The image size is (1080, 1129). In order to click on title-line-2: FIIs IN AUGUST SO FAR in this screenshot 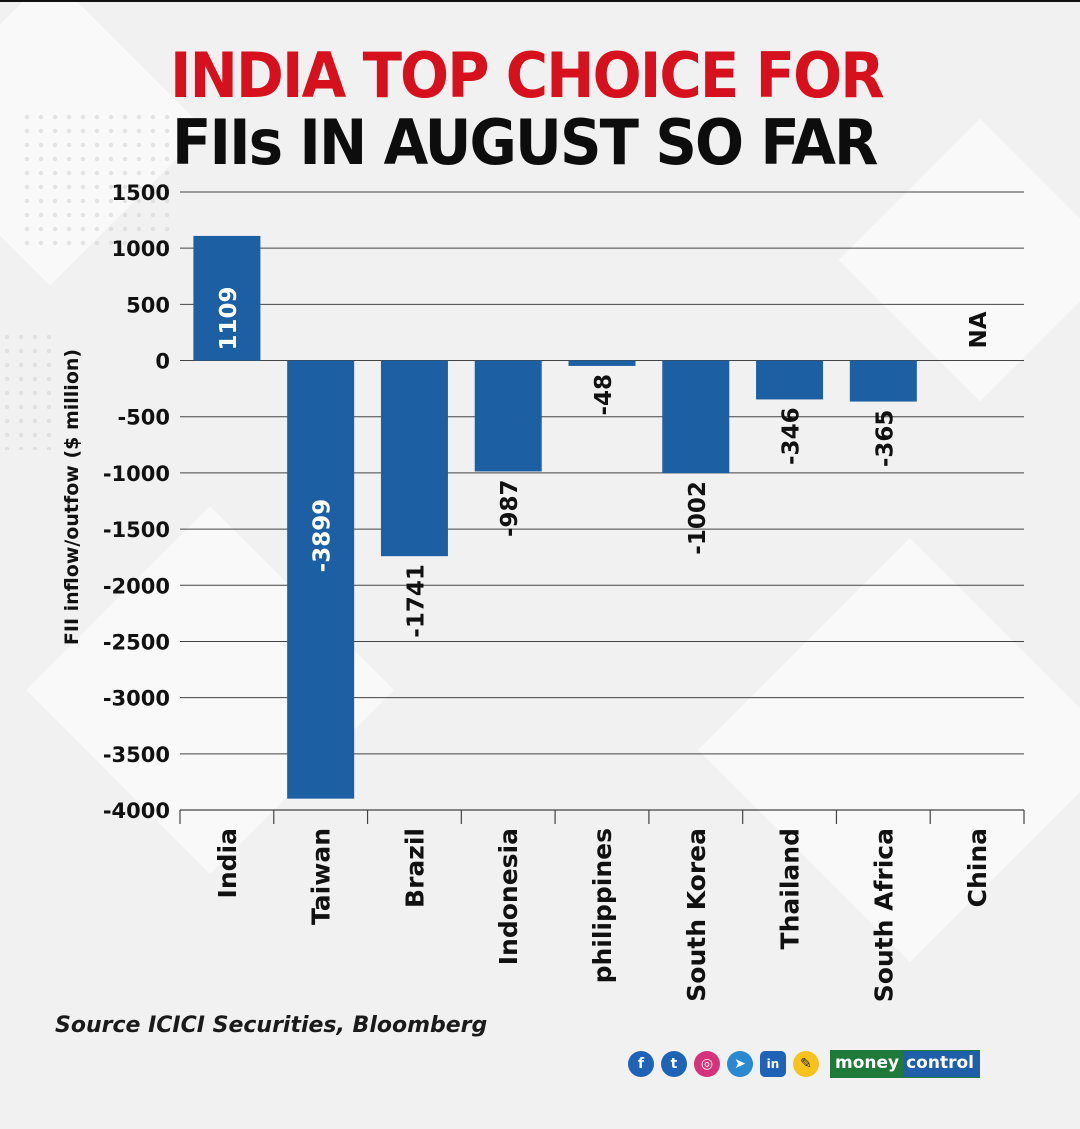, I will do `click(525, 142)`.